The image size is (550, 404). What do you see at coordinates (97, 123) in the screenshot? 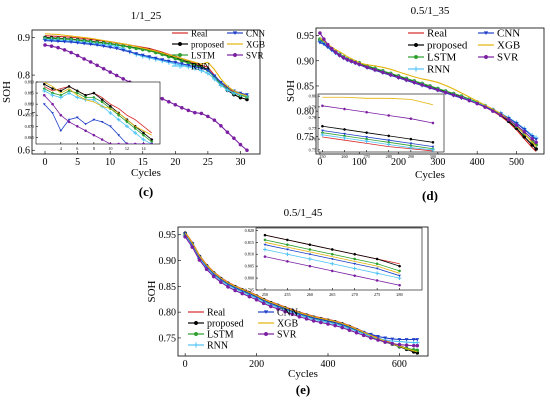
I see `panel-0-inset-line-cnn` at bounding box center [97, 123].